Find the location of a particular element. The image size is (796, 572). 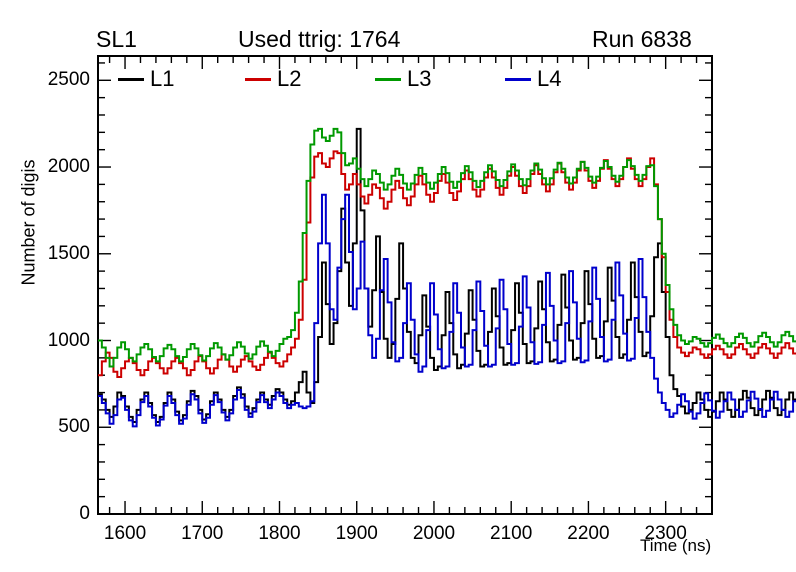

x-tick-label: 2300 is located at coordinates (665, 533).